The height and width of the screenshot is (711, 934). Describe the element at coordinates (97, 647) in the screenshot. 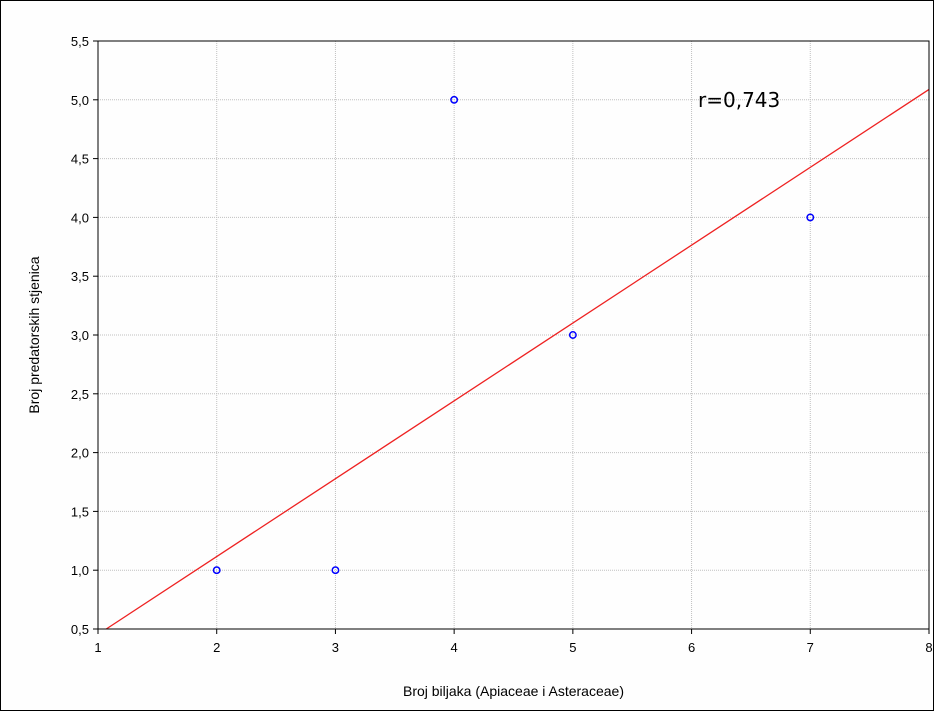

I see `x-tick-label: 1` at that location.